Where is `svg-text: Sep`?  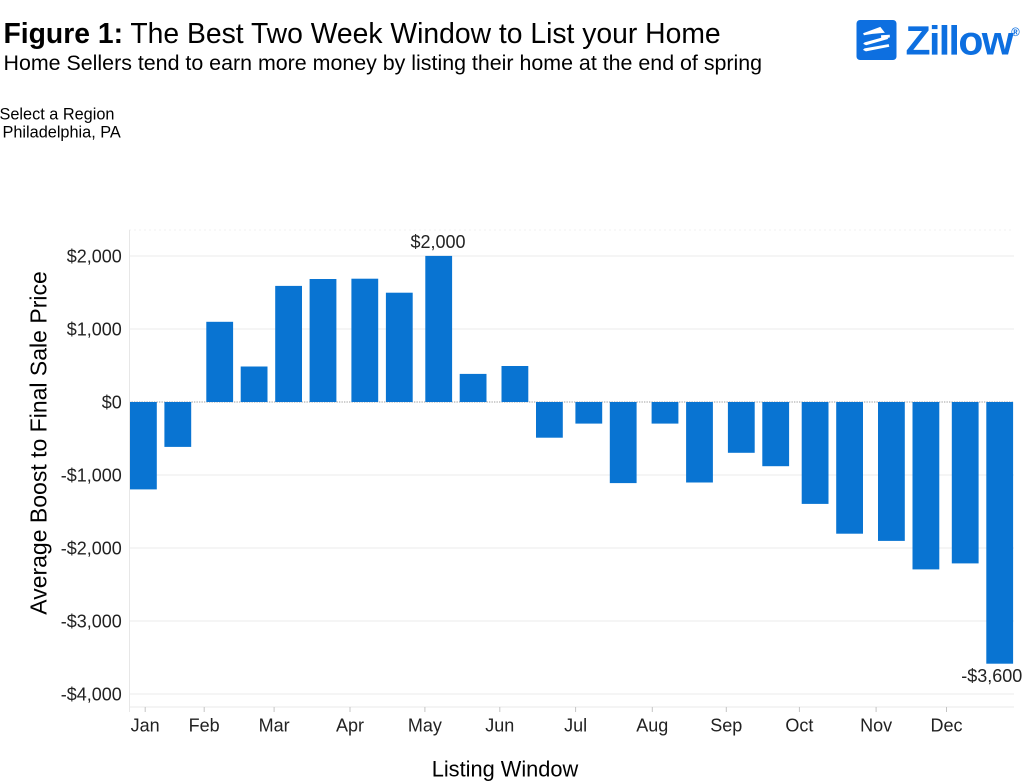
svg-text: Sep is located at coordinates (726, 725).